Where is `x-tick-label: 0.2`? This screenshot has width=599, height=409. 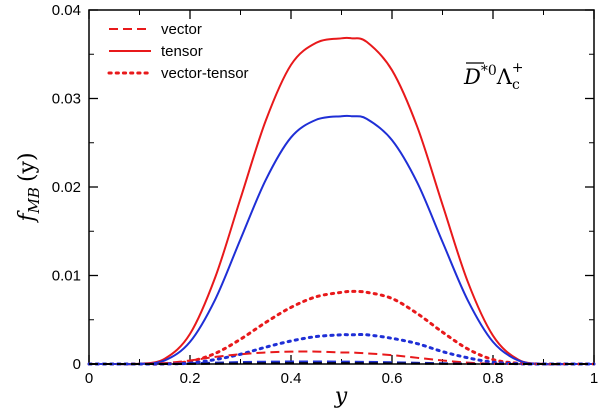
x-tick-label: 0.2 is located at coordinates (190, 378).